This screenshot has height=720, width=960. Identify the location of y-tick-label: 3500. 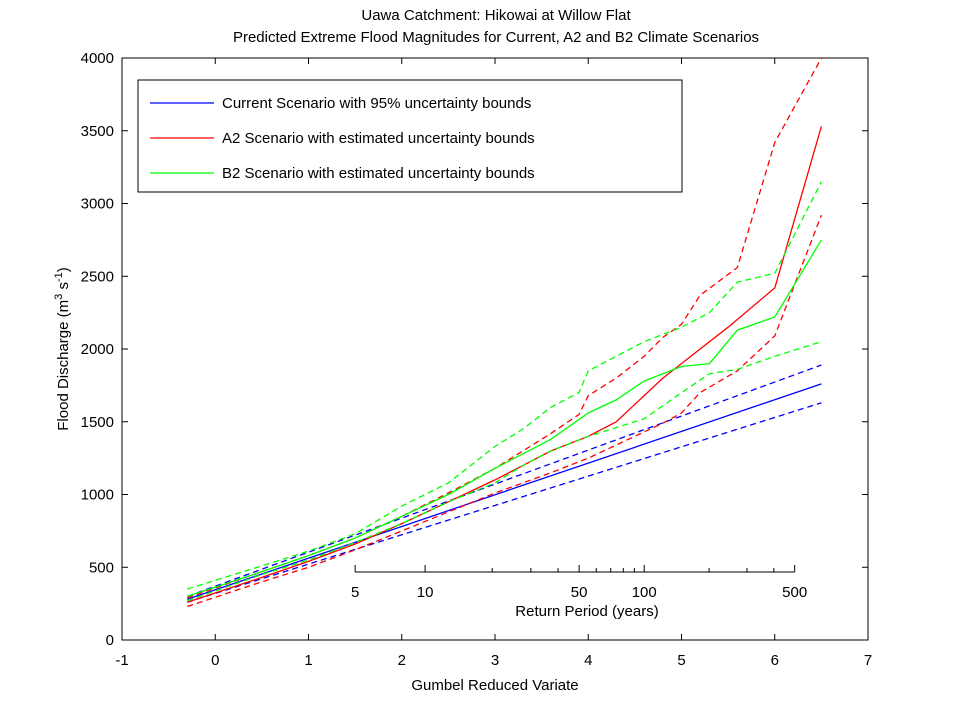
(97, 131).